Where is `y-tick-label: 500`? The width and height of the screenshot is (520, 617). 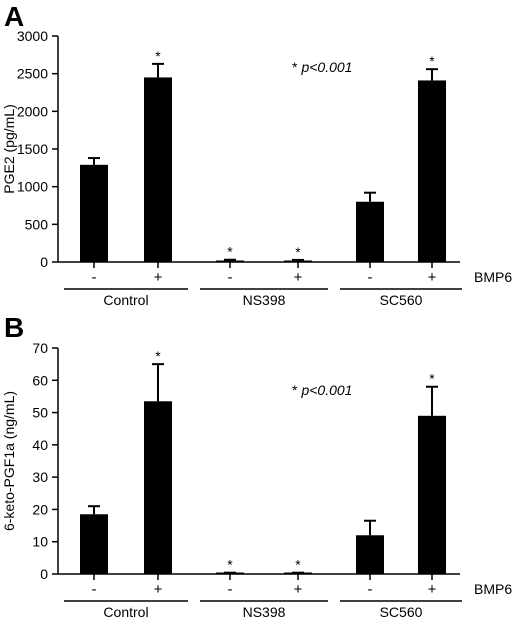
y-tick-label: 500 is located at coordinates (37, 224).